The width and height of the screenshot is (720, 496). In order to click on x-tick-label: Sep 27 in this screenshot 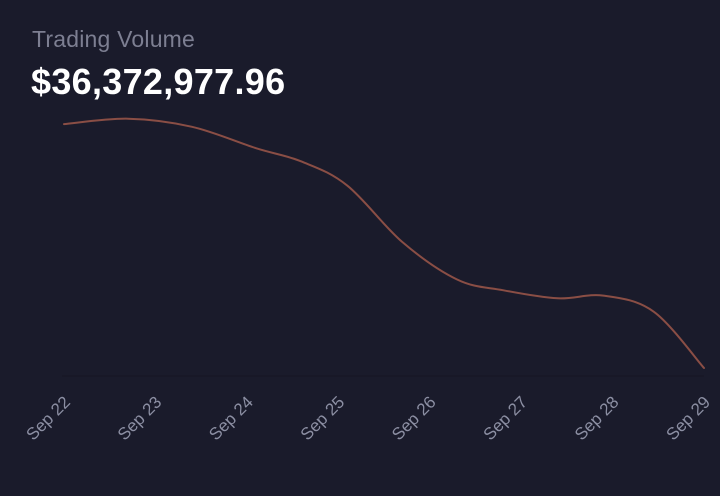, I will do `click(506, 419)`.